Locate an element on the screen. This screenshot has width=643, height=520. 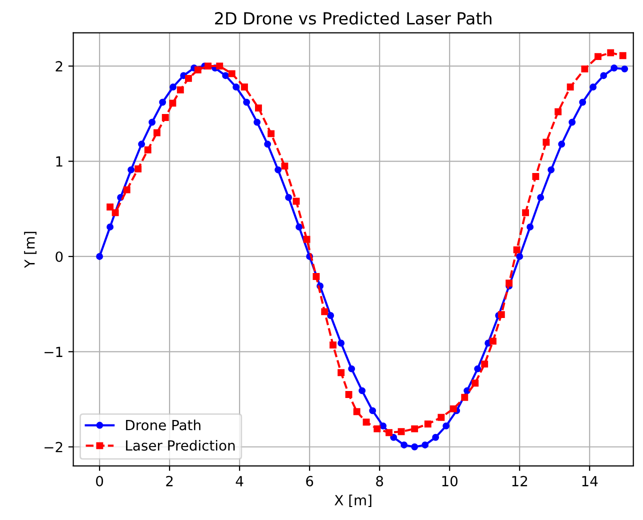
legend-label: Drone Path is located at coordinates (163, 425).